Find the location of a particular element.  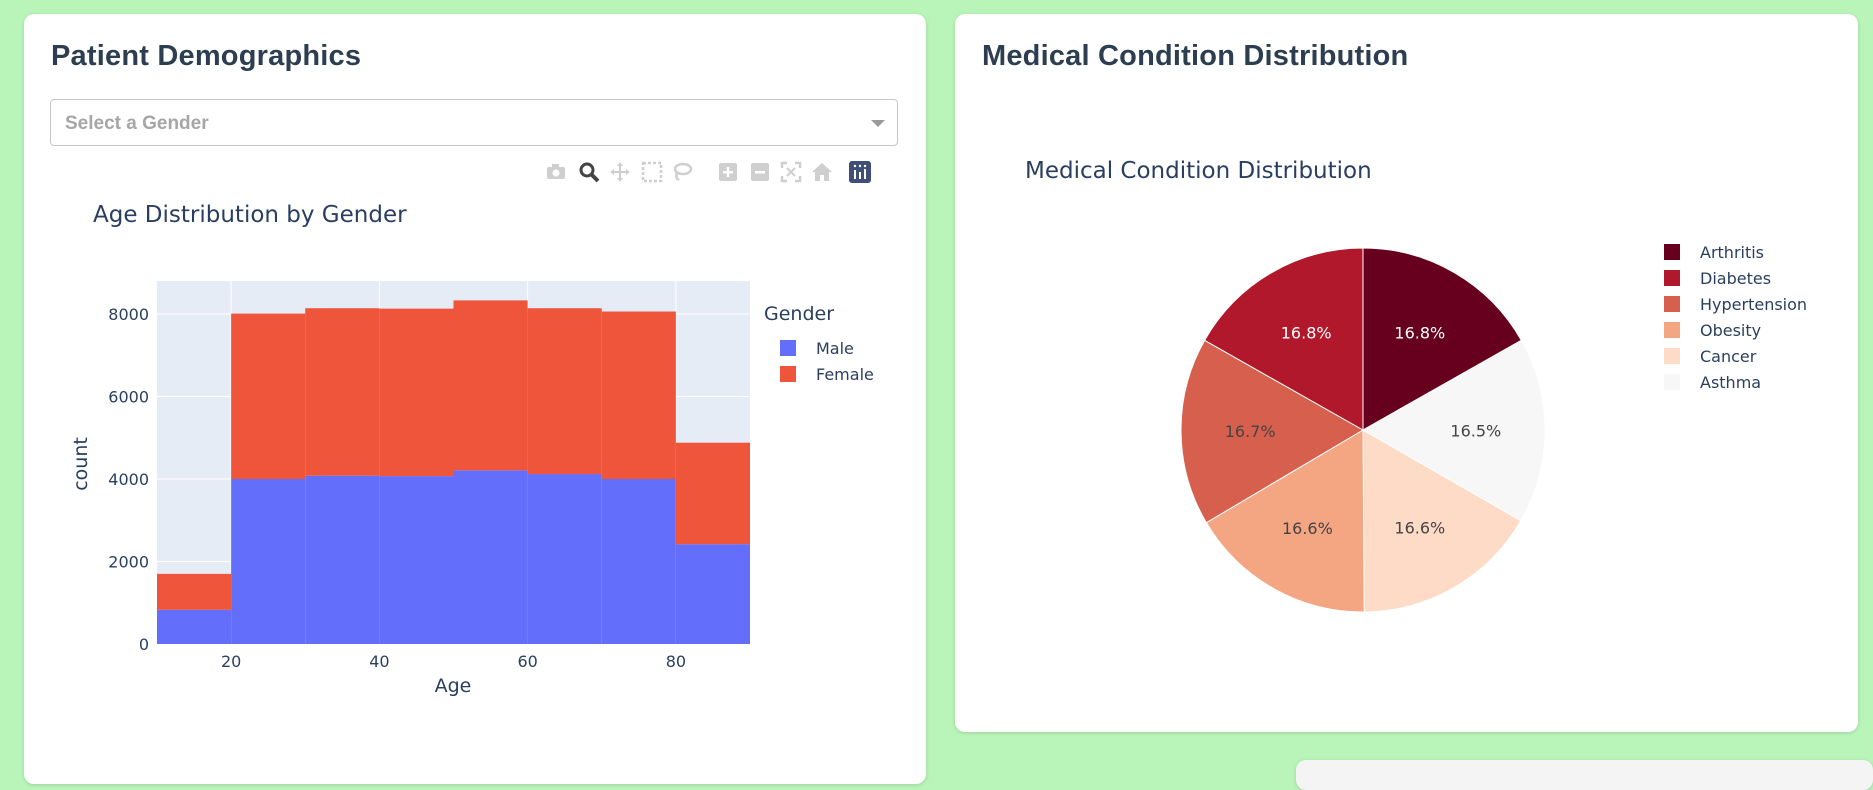

y-tick-label: 6000 is located at coordinates (128, 397).